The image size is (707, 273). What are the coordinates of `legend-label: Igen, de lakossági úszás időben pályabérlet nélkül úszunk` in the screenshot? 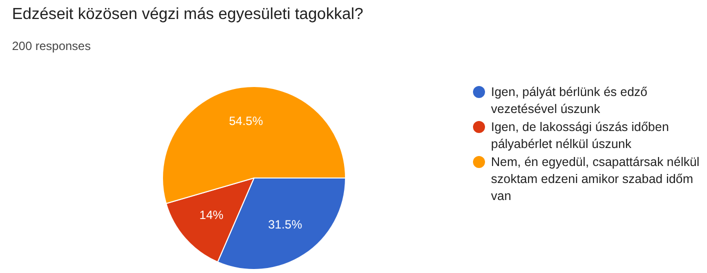 It's located at (580, 136).